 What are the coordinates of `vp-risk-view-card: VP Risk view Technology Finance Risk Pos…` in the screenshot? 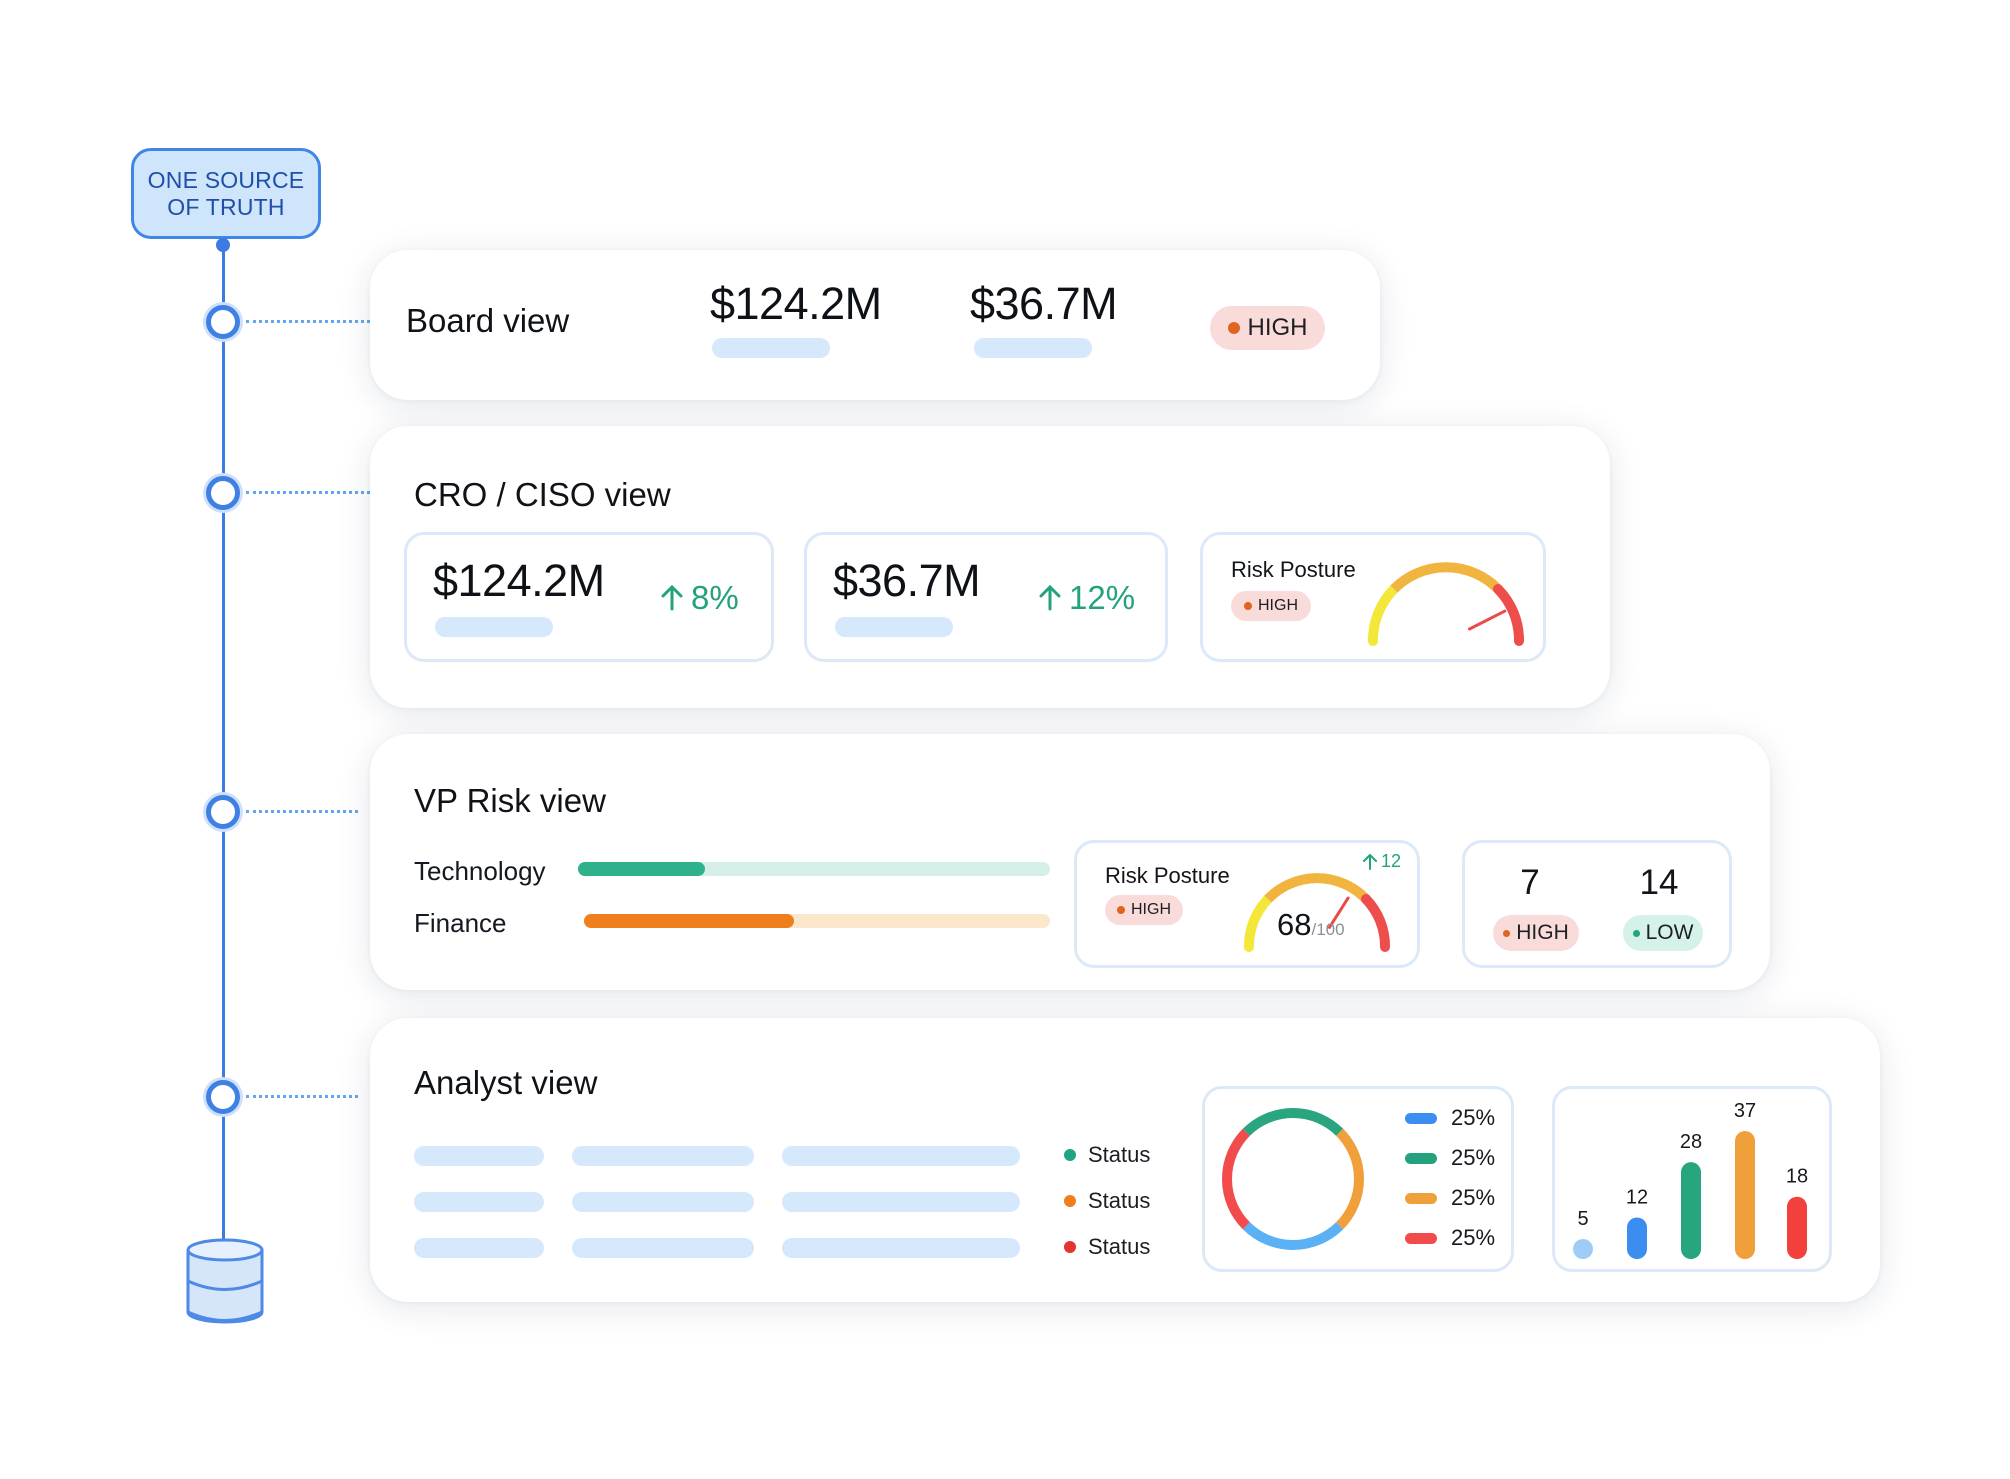 It's located at (1070, 862).